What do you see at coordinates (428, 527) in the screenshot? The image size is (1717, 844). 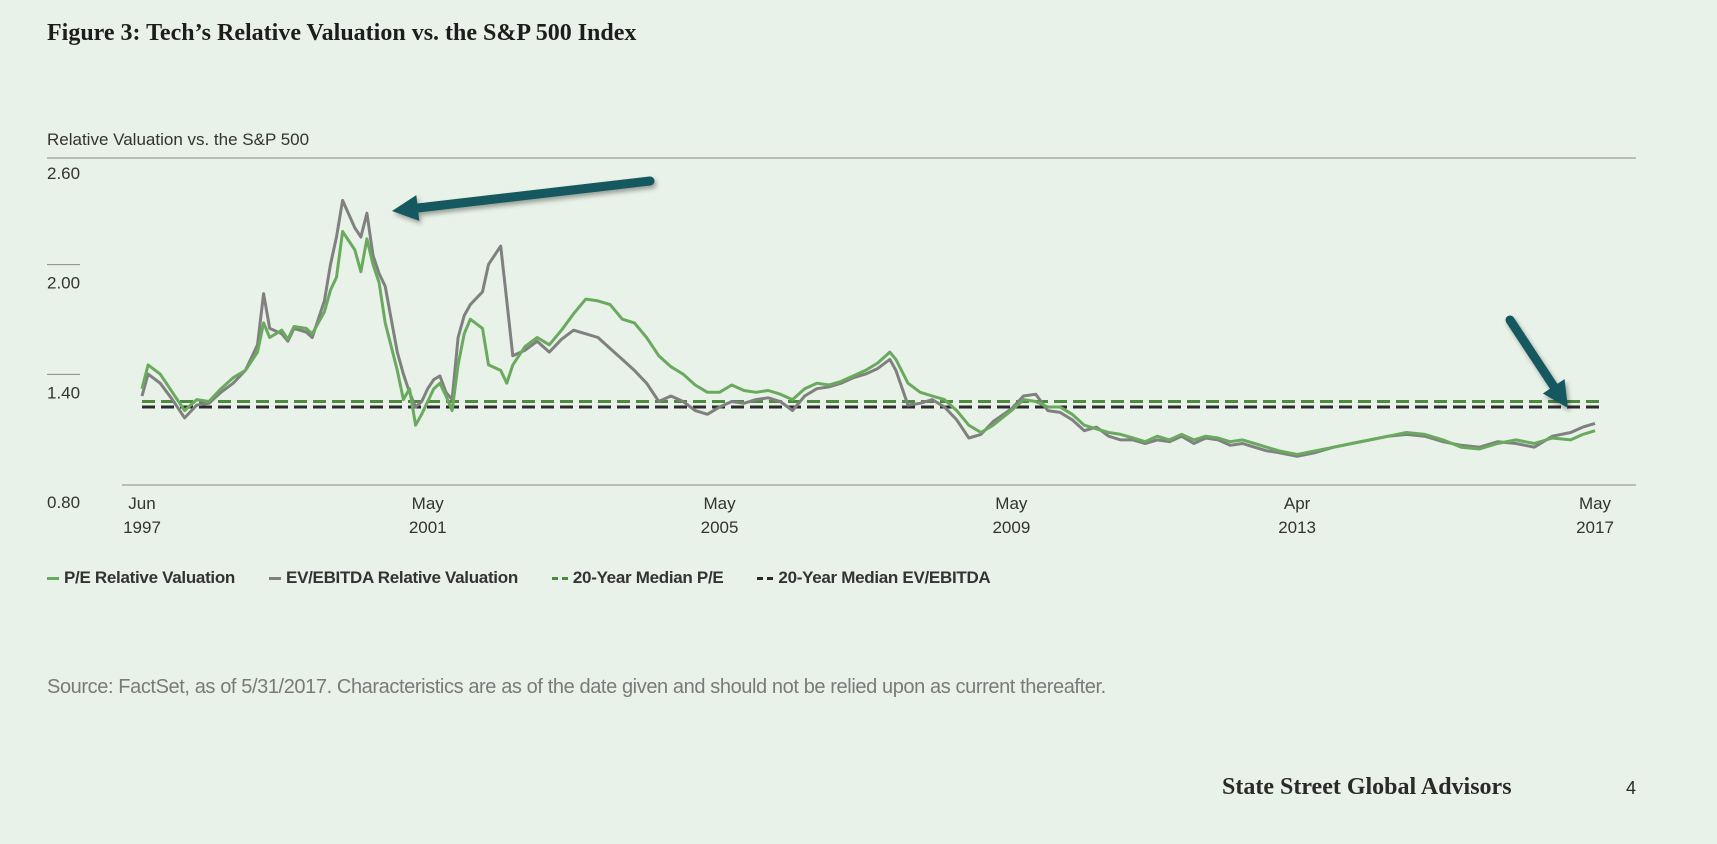 I see `x-tick-year: 2001` at bounding box center [428, 527].